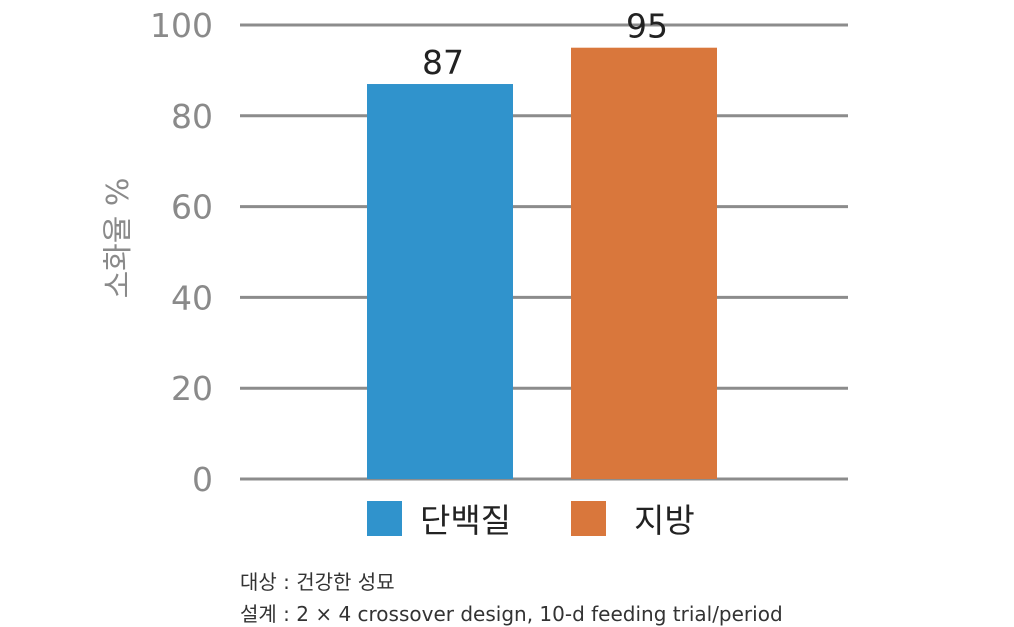  What do you see at coordinates (192, 207) in the screenshot?
I see `y-tick-label: 60` at bounding box center [192, 207].